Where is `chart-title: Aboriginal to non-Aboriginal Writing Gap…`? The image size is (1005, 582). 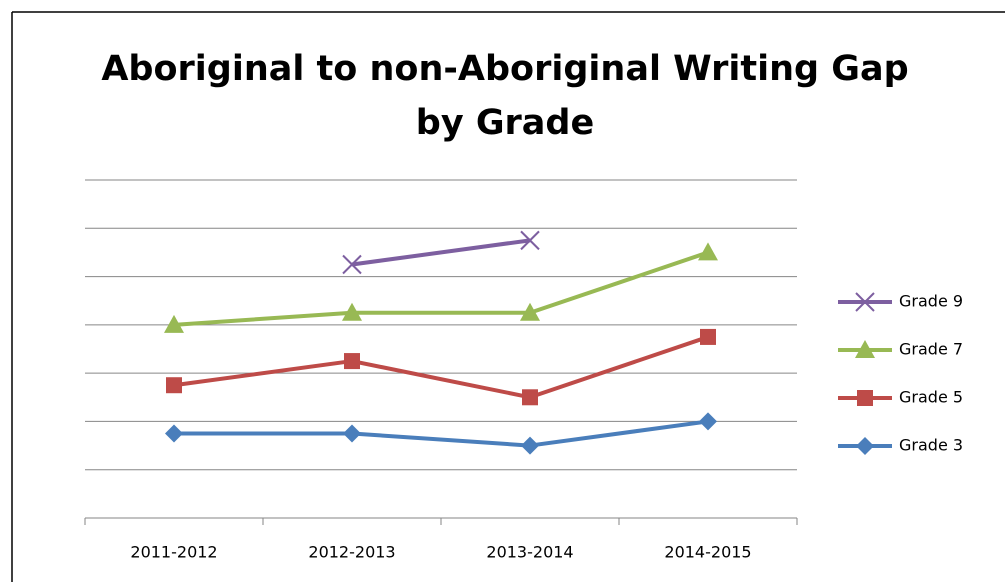 chart-title: Aboriginal to non-Aboriginal Writing Gap… is located at coordinates (505, 96).